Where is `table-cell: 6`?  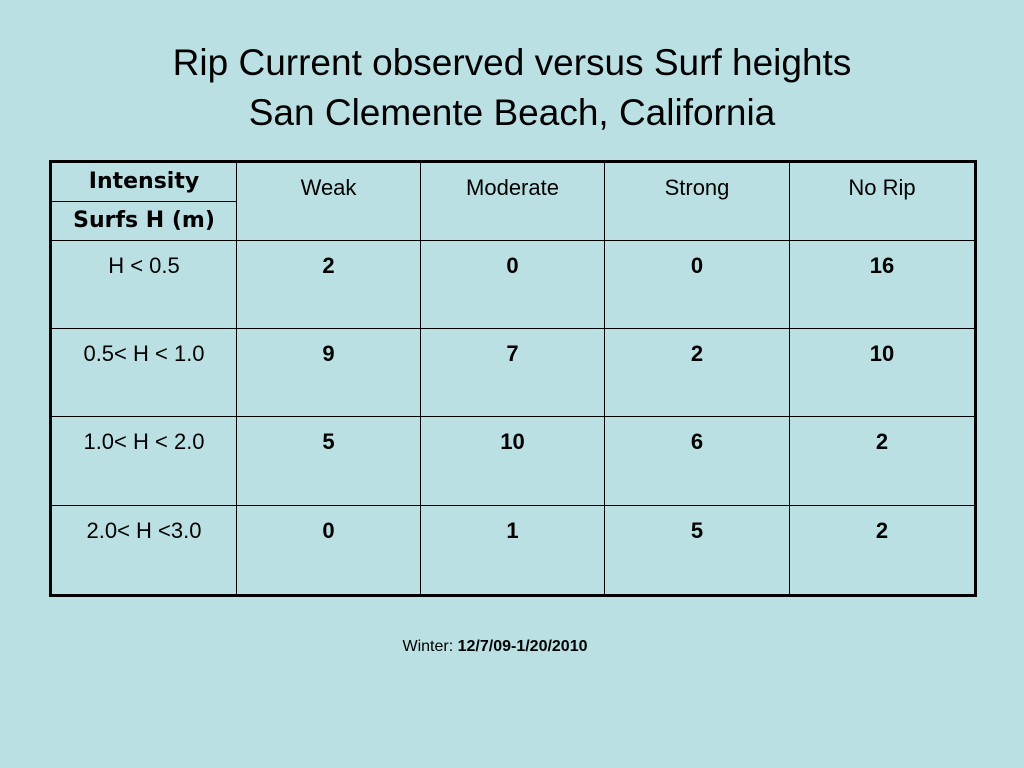
table-cell: 6 is located at coordinates (697, 461).